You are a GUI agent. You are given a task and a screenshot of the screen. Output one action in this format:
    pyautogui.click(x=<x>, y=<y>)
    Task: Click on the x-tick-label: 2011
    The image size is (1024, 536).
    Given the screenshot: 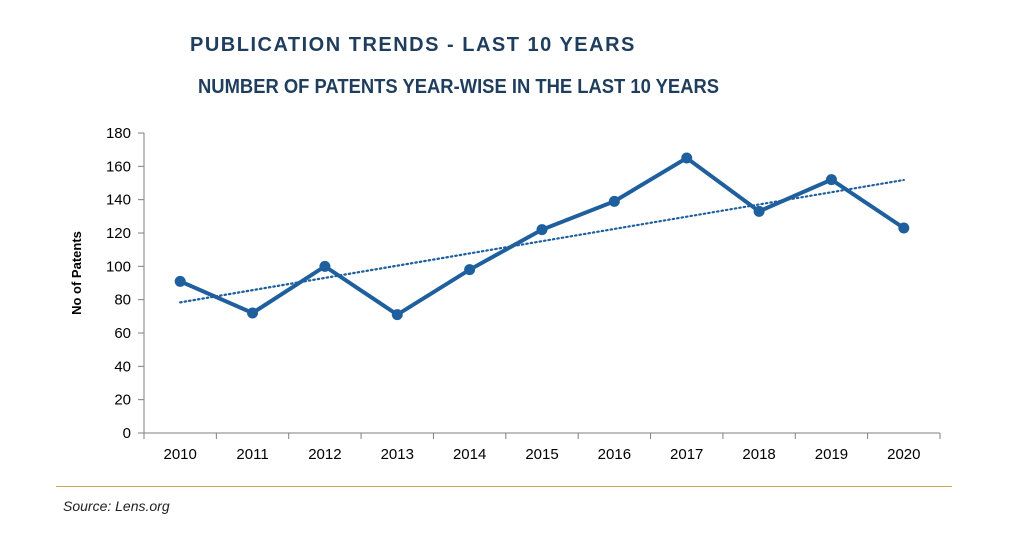 What is the action you would take?
    pyautogui.click(x=252, y=454)
    